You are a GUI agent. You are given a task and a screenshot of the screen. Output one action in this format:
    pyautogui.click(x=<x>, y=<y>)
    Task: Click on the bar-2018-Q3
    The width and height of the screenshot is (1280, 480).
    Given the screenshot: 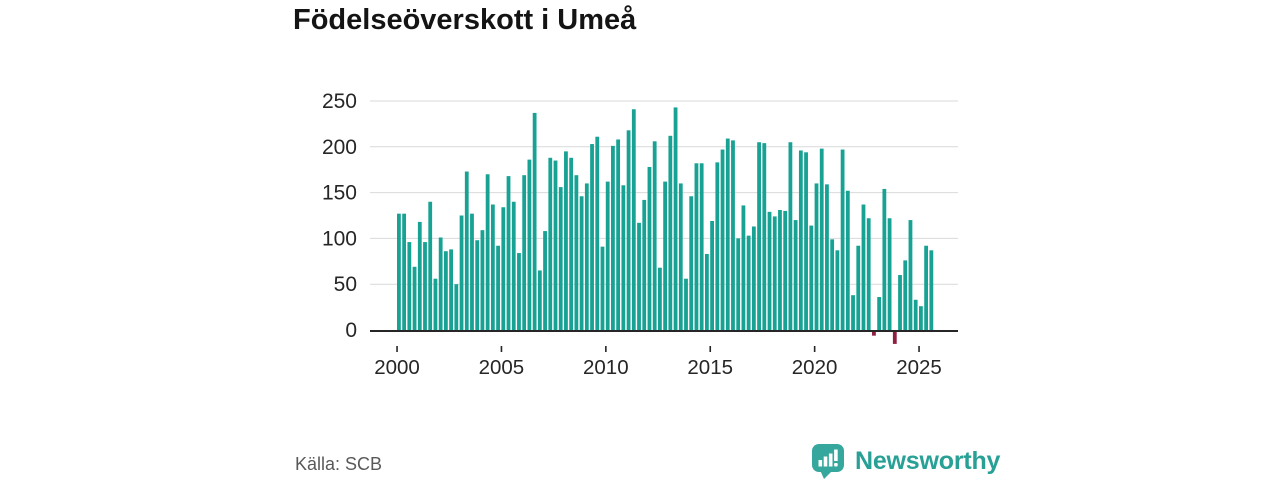 What is the action you would take?
    pyautogui.click(x=785, y=270)
    